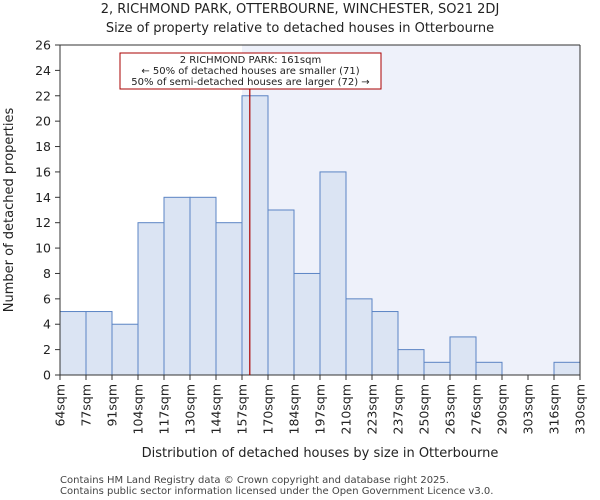  Describe the element at coordinates (60, 405) in the screenshot. I see `x-tick-label: 64sqm` at that location.